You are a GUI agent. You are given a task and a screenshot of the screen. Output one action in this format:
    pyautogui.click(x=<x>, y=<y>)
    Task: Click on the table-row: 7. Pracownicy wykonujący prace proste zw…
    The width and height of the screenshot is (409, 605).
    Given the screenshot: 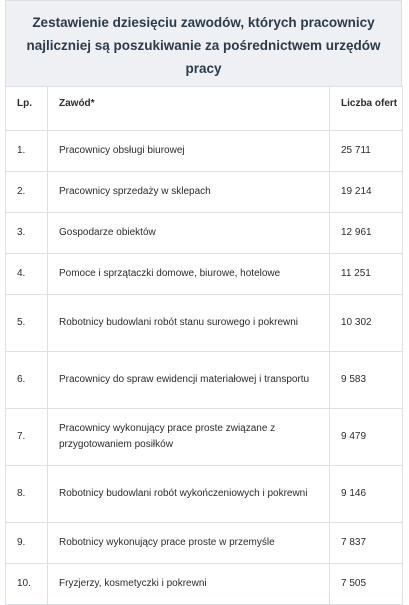 What is the action you would take?
    pyautogui.click(x=204, y=437)
    